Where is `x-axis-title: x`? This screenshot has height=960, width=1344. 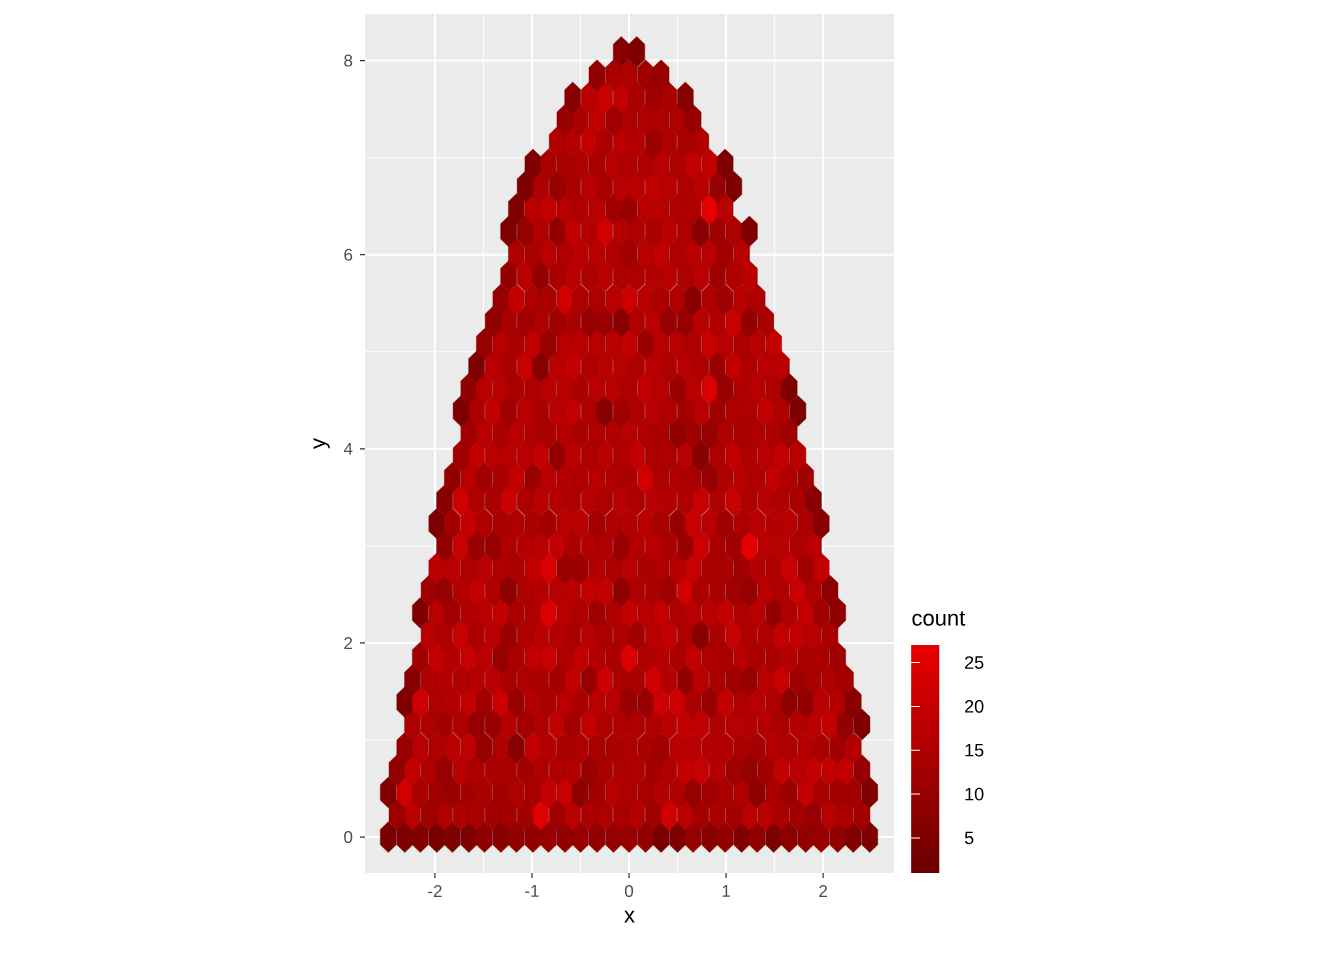 x-axis-title: x is located at coordinates (629, 916).